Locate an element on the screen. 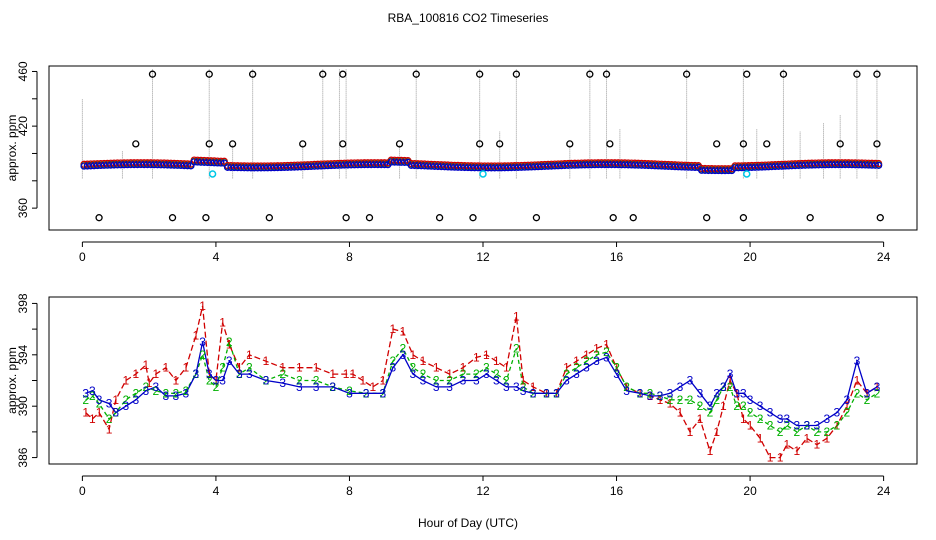 Image resolution: width=936 pixels, height=540 pixels. x-tick-label: 8 is located at coordinates (349, 491).